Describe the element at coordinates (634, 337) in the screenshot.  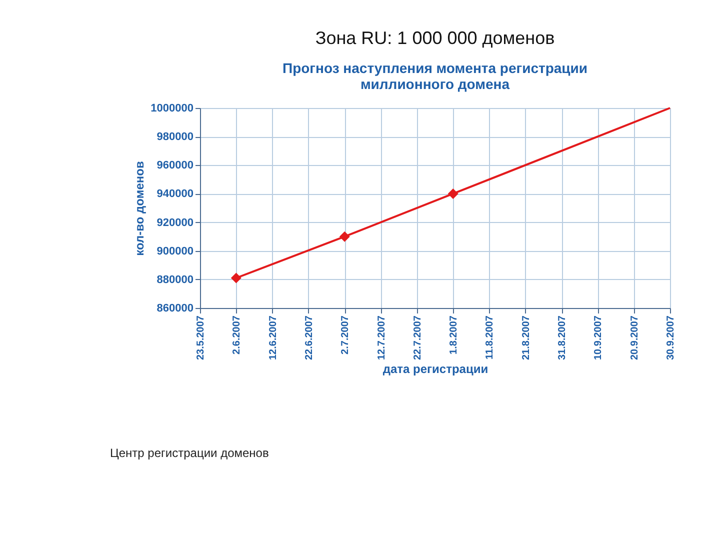
I see `x-tick-label: 20.9.2007` at that location.